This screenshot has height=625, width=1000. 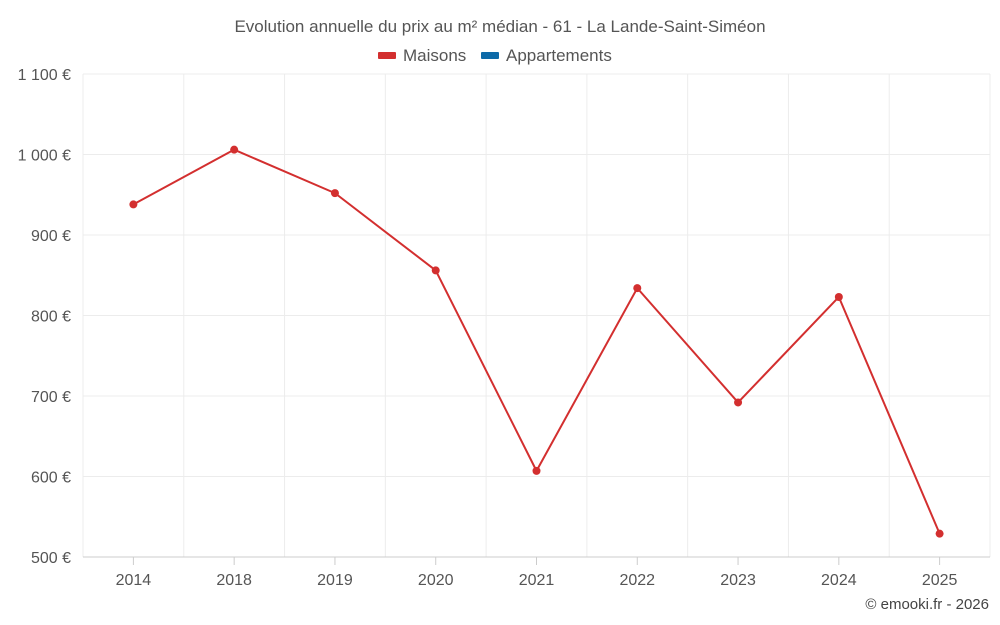 I want to click on legend-label-appartements: Appartements, so click(x=559, y=55).